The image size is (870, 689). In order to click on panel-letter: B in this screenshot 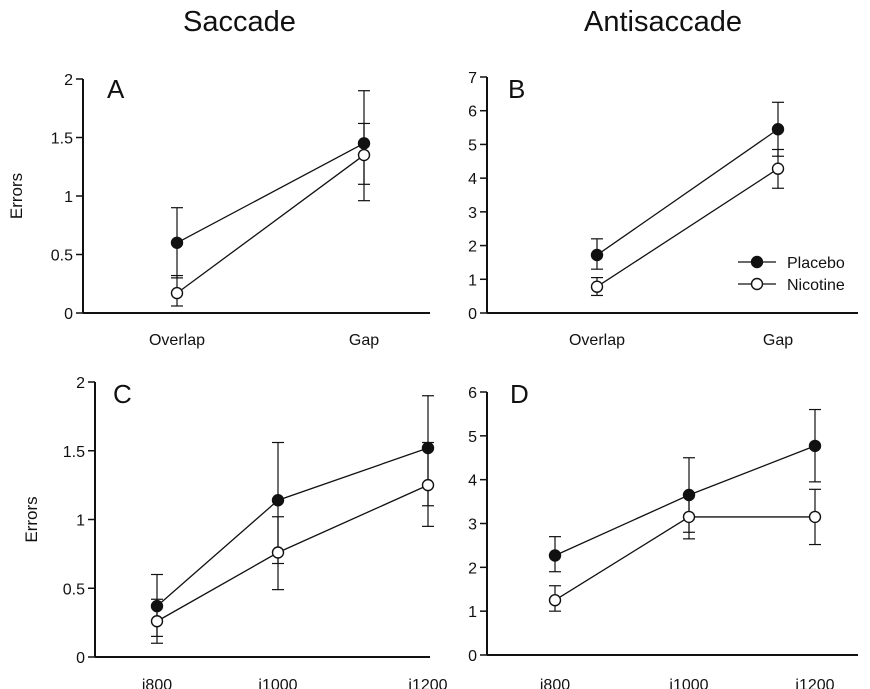, I will do `click(516, 89)`.